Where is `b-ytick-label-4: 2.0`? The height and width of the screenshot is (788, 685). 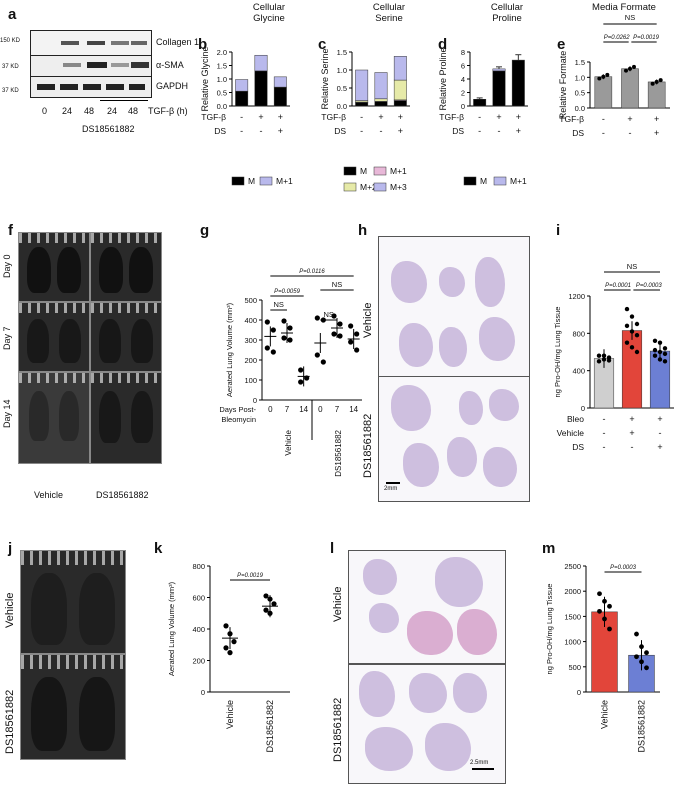
b-ytick-label-4: 2.0 is located at coordinates (222, 52).